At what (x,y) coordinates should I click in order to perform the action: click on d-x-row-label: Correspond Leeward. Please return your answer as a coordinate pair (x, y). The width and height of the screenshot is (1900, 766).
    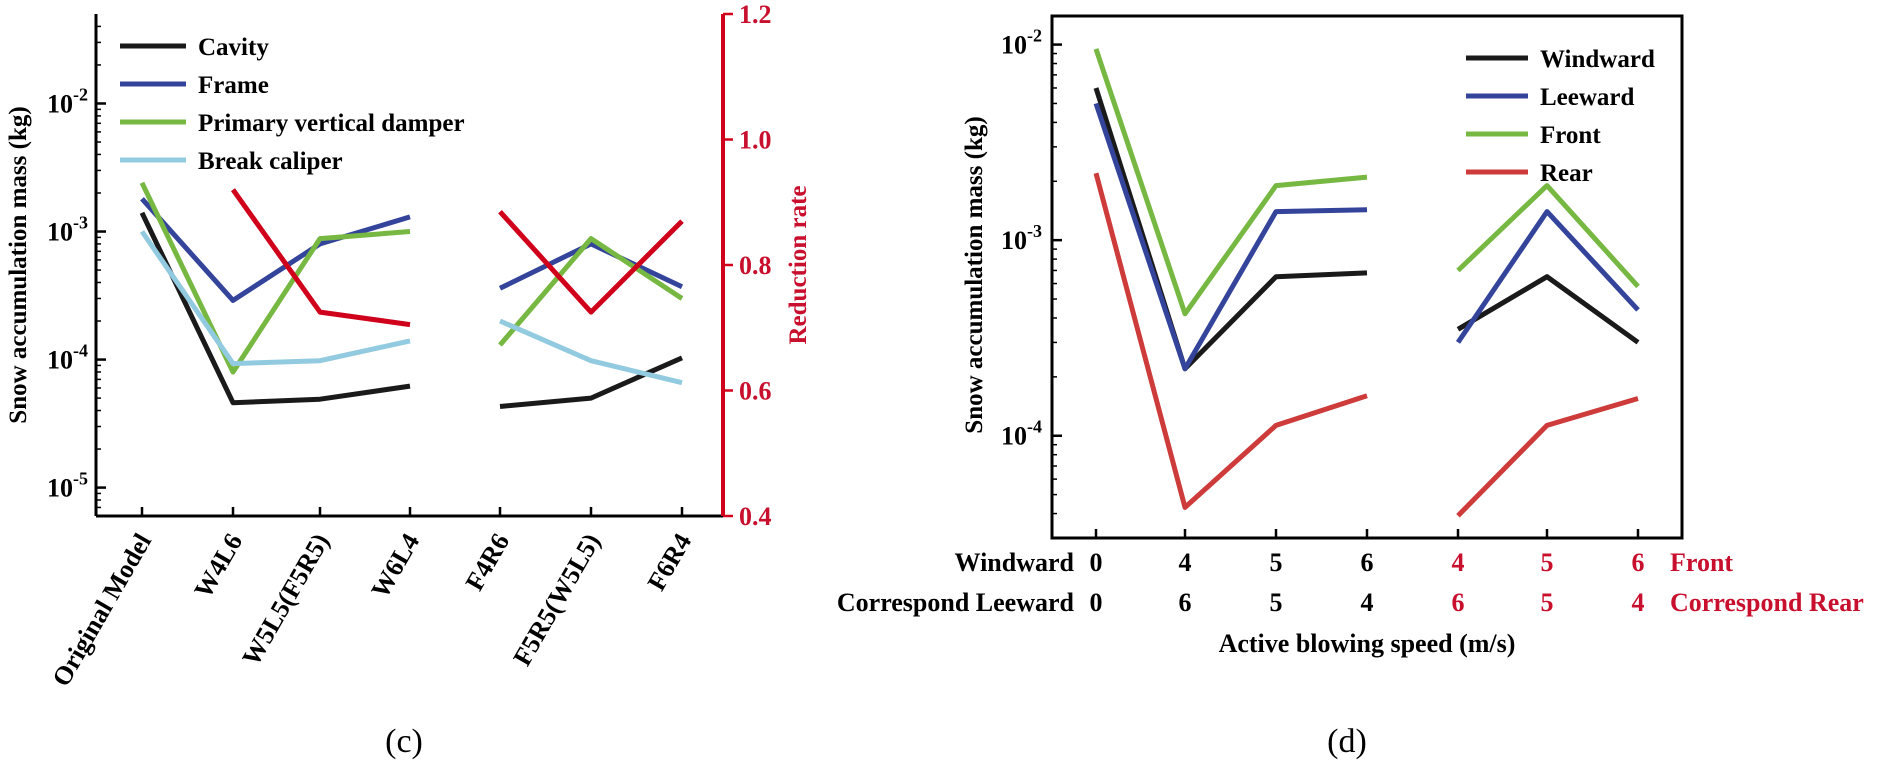
    Looking at the image, I should click on (956, 602).